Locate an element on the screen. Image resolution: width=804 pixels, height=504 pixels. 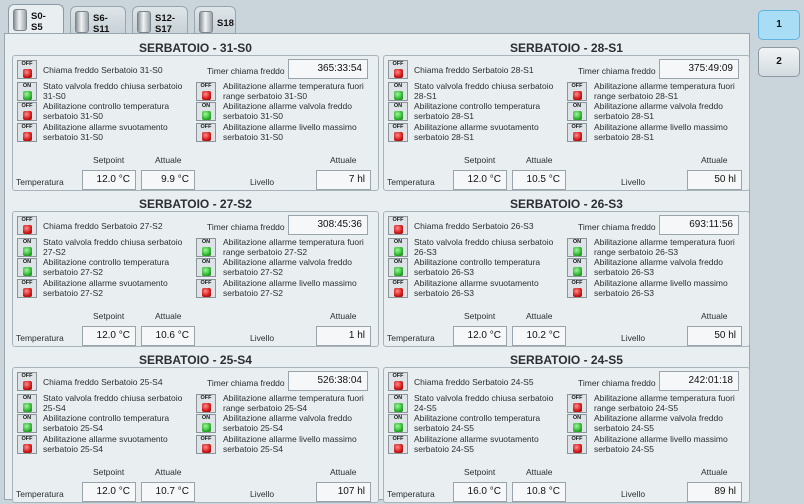
temperature-label: Temperatura is located at coordinates (40, 494).